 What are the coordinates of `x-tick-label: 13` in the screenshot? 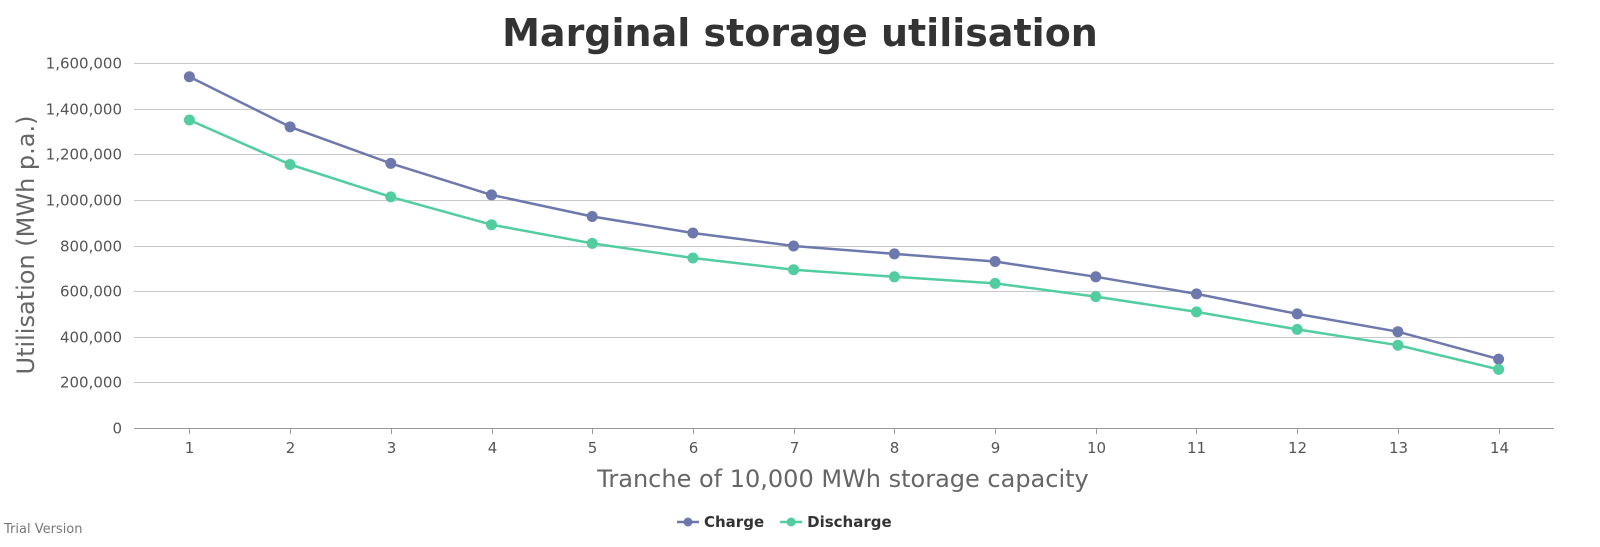 It's located at (1398, 448).